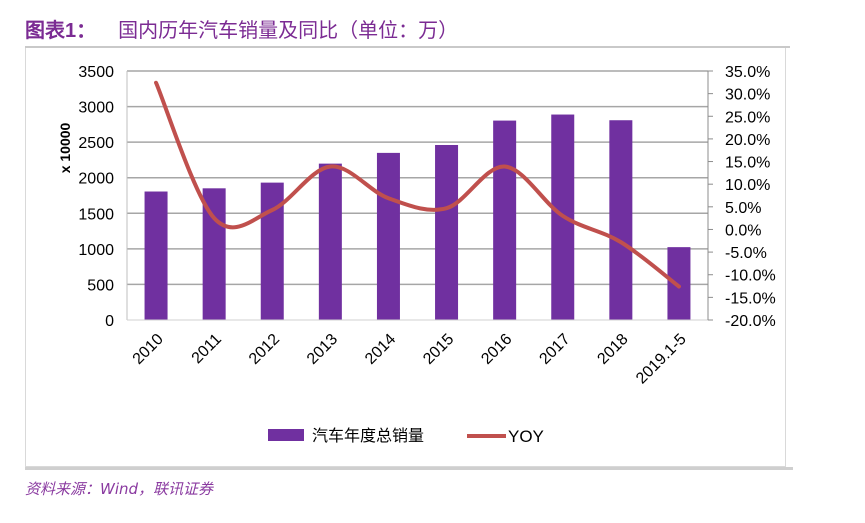  What do you see at coordinates (743, 208) in the screenshot?
I see `y2-tick-label: 5.0%` at bounding box center [743, 208].